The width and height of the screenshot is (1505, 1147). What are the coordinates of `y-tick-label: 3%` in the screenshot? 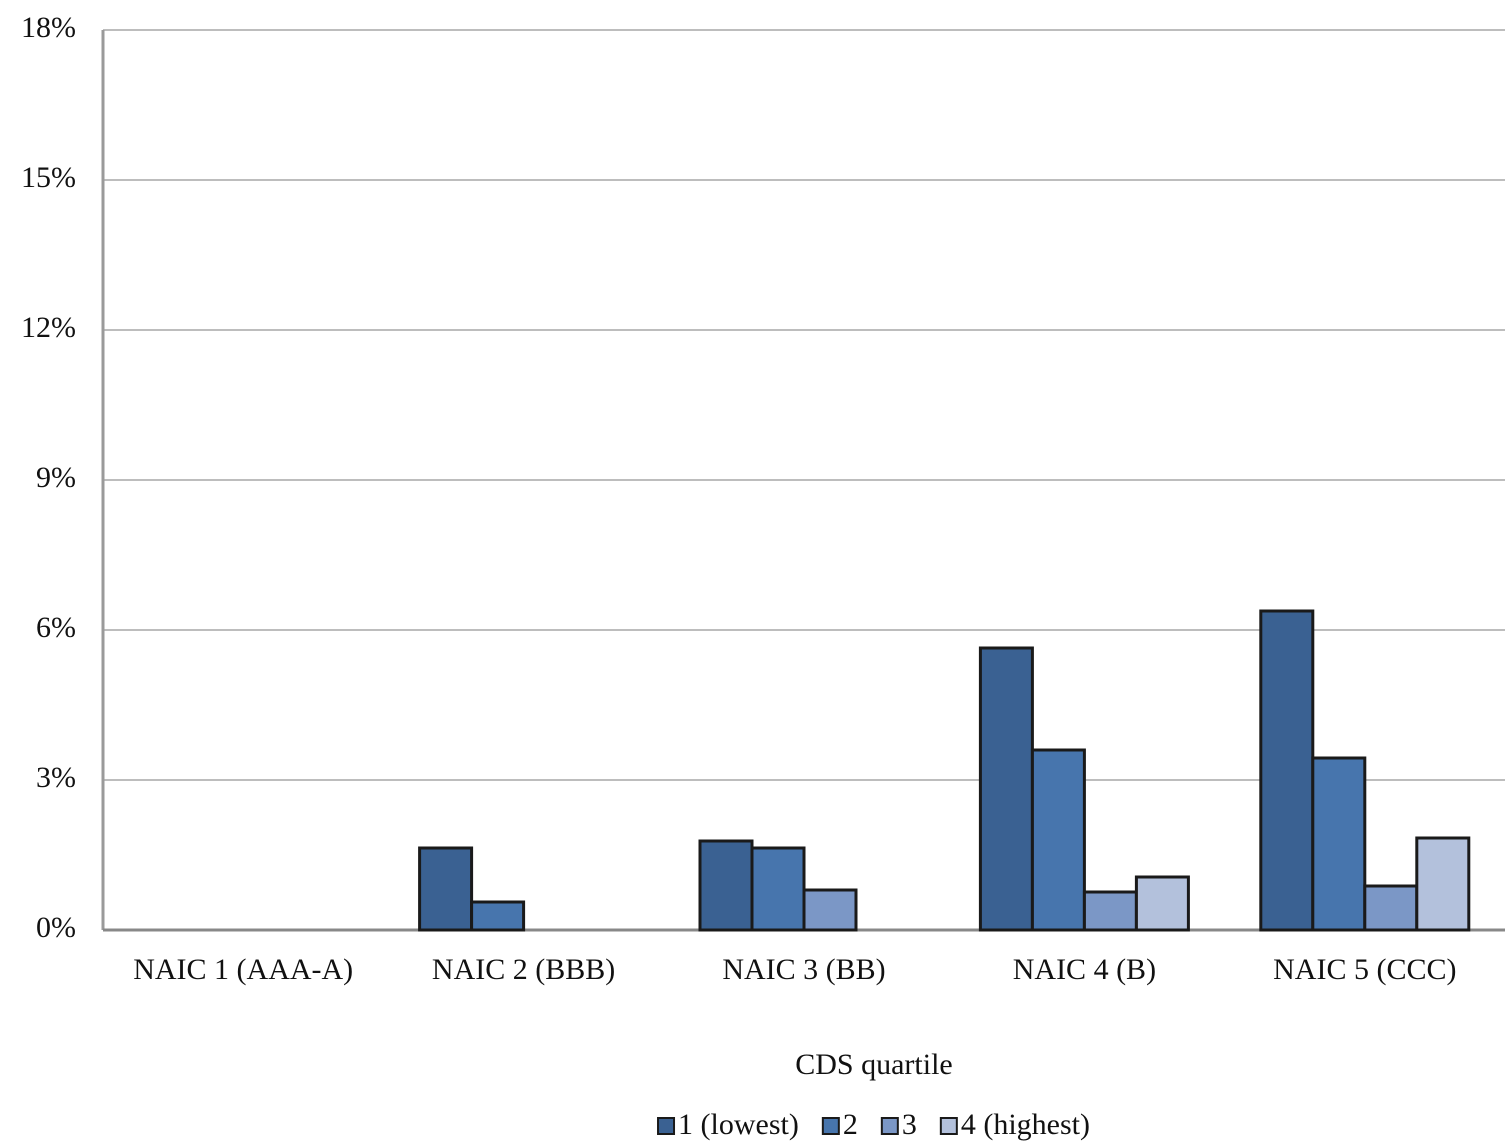 It's located at (56, 777).